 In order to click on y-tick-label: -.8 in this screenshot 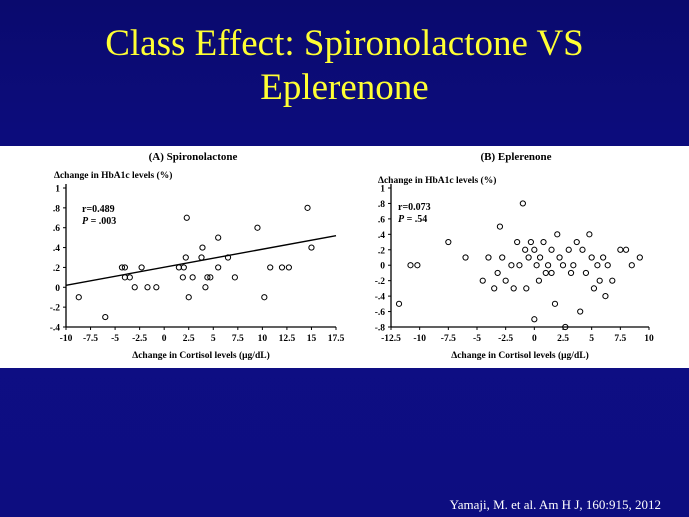, I will do `click(380, 329)`.